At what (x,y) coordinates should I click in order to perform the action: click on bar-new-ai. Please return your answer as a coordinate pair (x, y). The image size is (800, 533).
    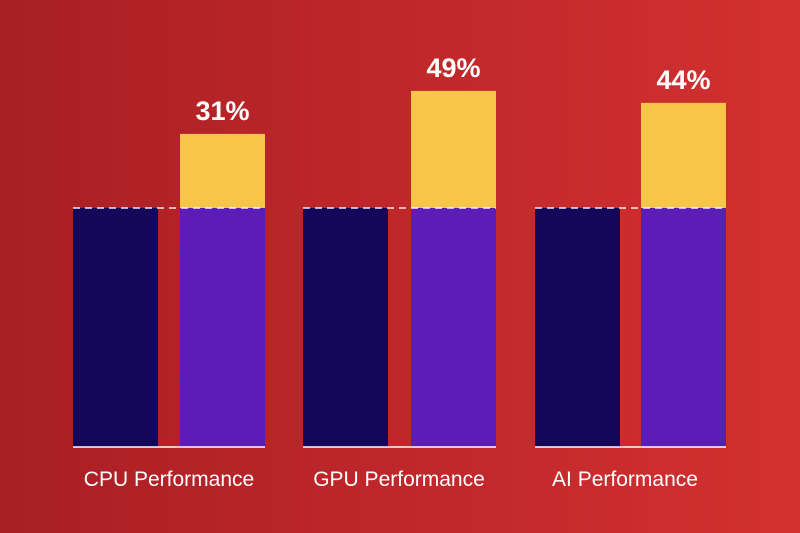
    Looking at the image, I should click on (683, 327).